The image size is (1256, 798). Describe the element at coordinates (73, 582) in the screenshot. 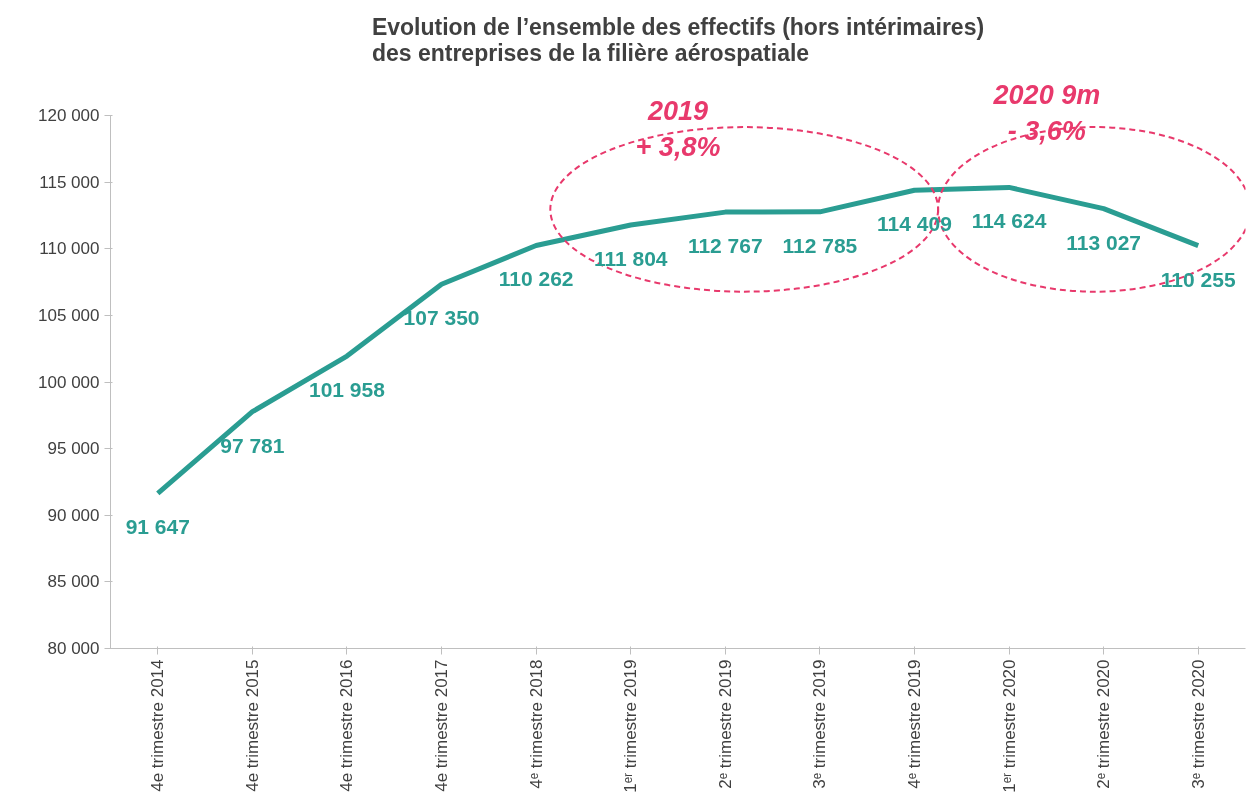

I see `y-tick-label: 85 000` at that location.